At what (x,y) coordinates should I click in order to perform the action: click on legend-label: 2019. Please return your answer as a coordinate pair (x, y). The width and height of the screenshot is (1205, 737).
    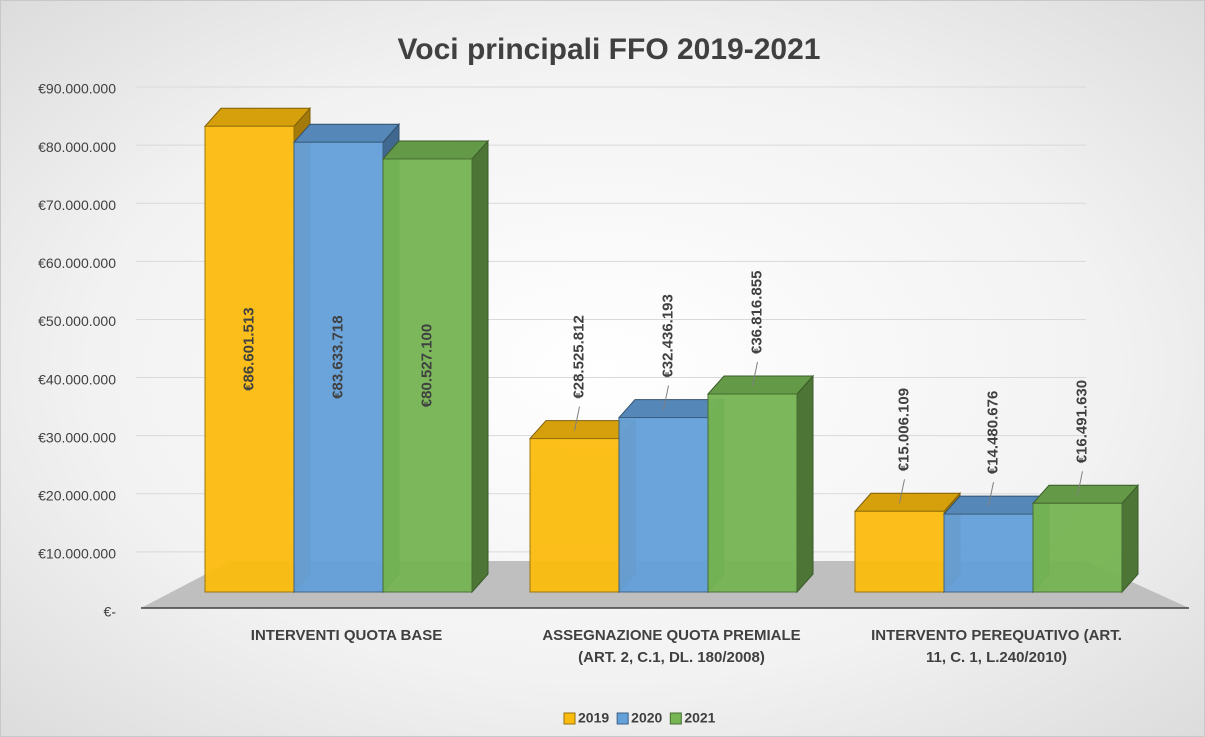
    Looking at the image, I should click on (593, 718).